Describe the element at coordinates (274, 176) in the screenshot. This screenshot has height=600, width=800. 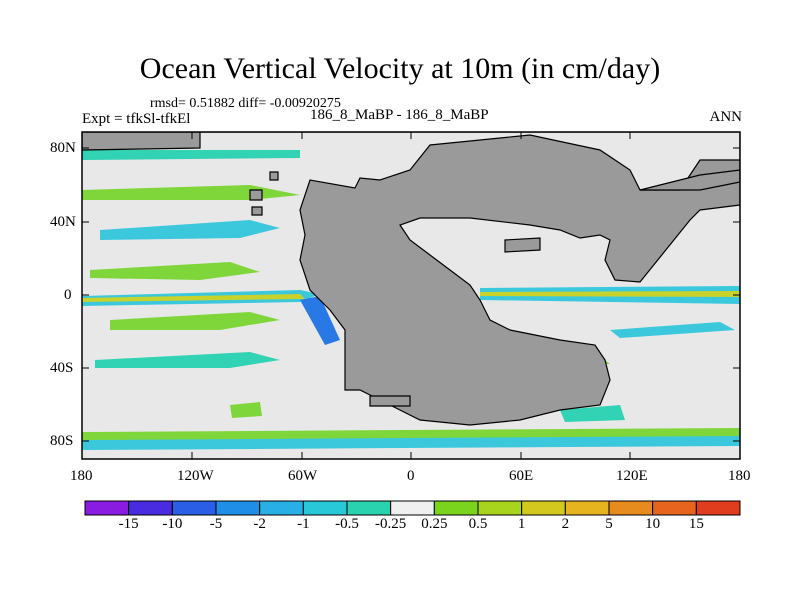
I see `arctic-island` at that location.